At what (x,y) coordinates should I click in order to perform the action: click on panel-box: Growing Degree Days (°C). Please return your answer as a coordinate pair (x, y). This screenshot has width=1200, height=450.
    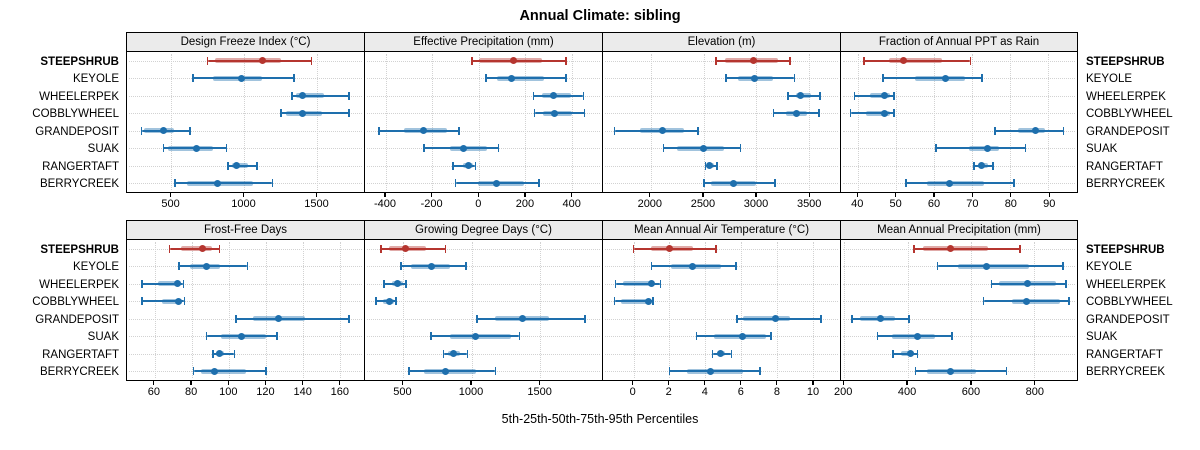
    Looking at the image, I should click on (483, 300).